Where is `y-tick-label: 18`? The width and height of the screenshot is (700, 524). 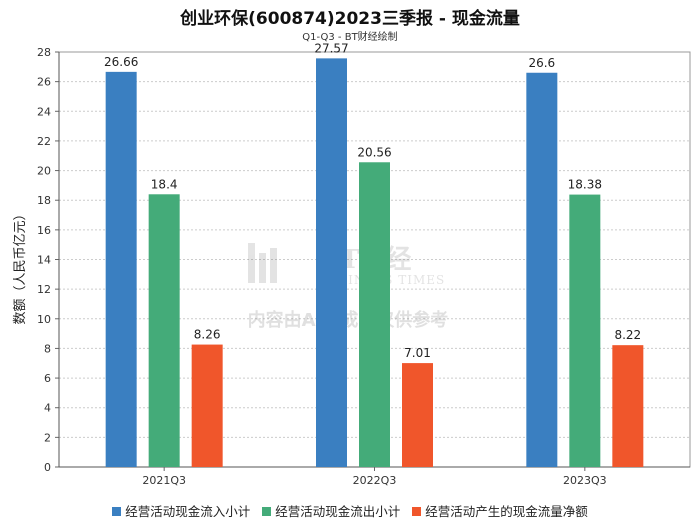
y-tick-label: 18 is located at coordinates (44, 200).